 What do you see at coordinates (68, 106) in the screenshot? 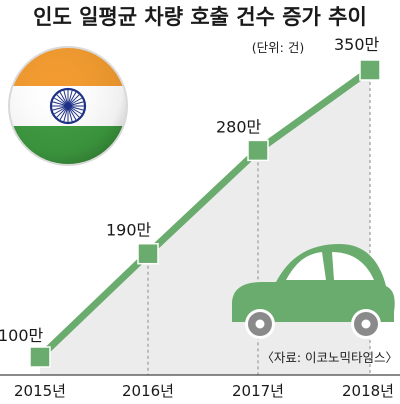
I see `india-flag-icon` at bounding box center [68, 106].